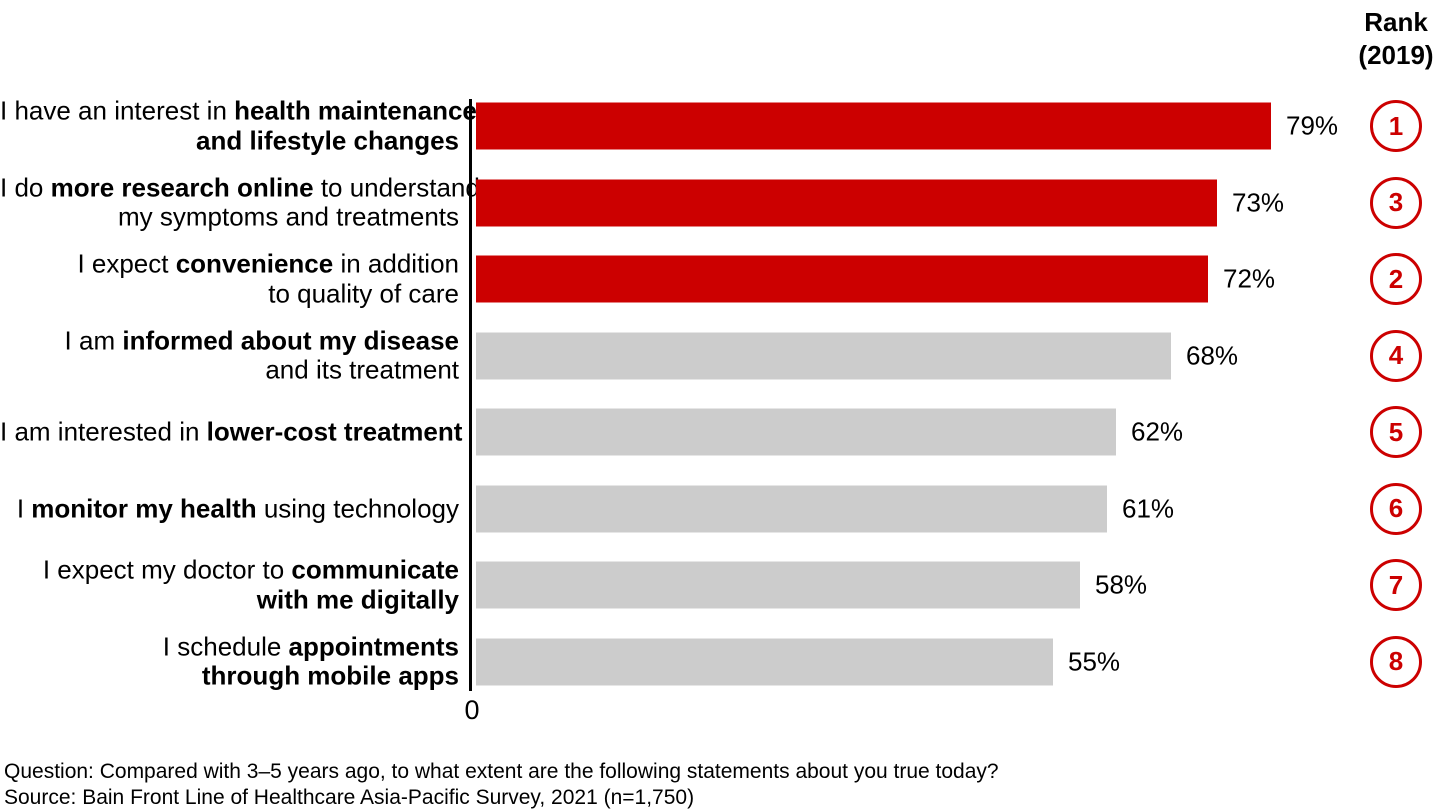  Describe the element at coordinates (1396, 661) in the screenshot. I see `rank-badge: 8` at that location.